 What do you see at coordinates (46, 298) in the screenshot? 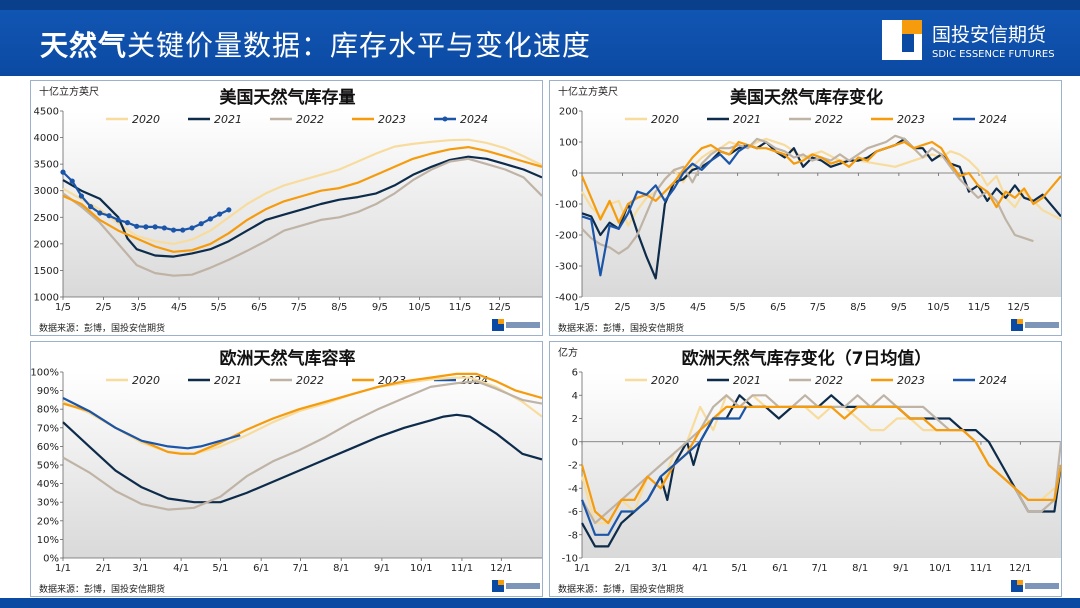
I see `y-tick-label: 1000` at bounding box center [46, 298].